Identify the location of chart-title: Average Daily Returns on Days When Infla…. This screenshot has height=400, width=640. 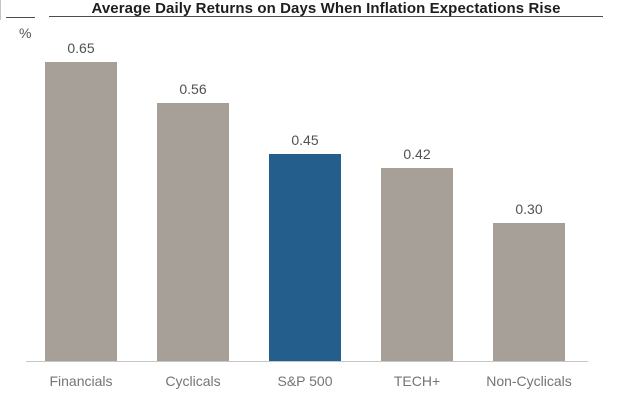
(326, 8).